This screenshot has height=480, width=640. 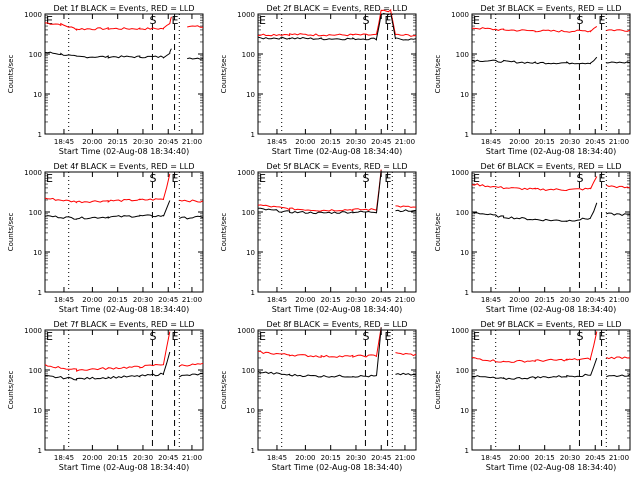 What do you see at coordinates (550, 166) in the screenshot?
I see `panel-title: Det 6f BLACK = Events, RED = LLD` at bounding box center [550, 166].